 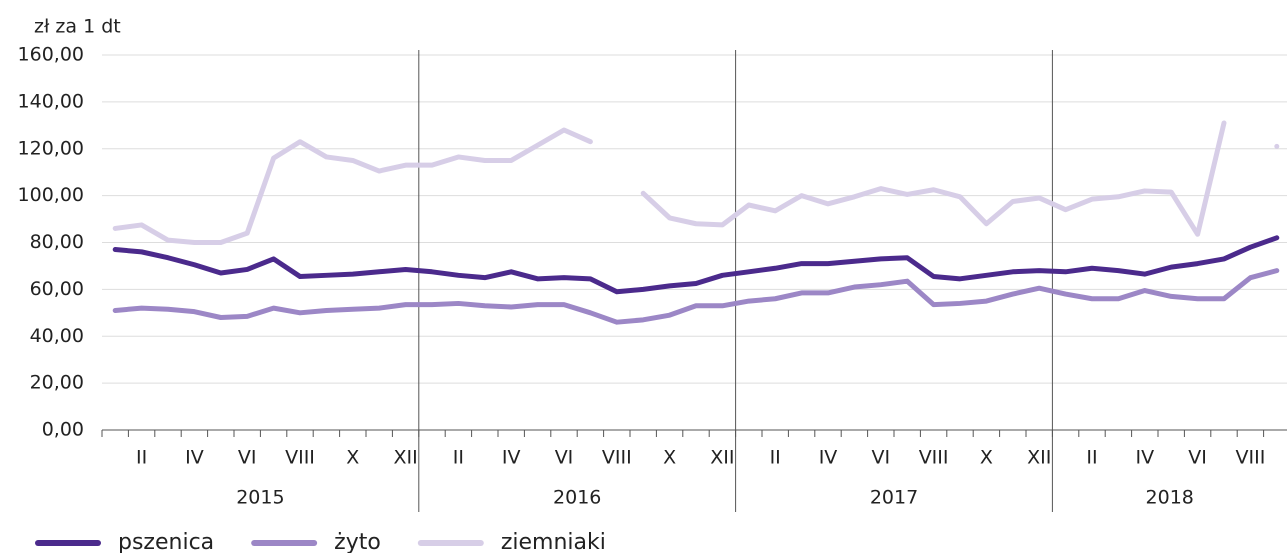 What do you see at coordinates (553, 541) in the screenshot?
I see `legend-label: ziemniaki` at bounding box center [553, 541].